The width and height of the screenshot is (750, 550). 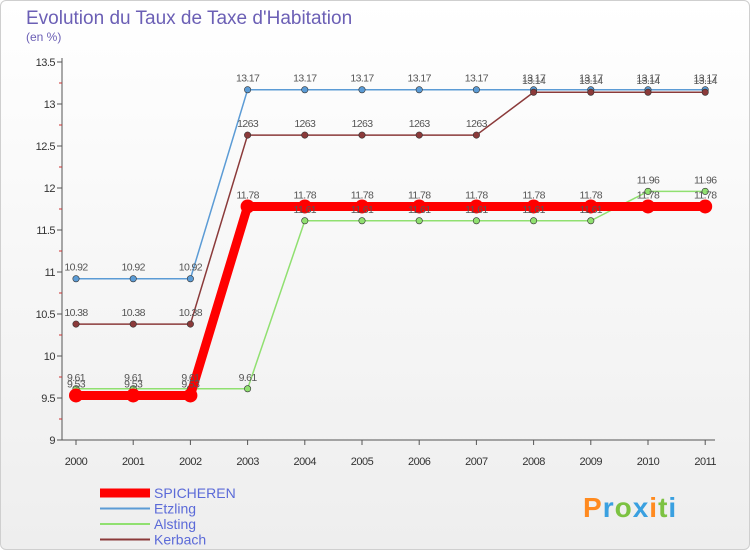 I want to click on y-tick-label: 11, so click(x=50, y=273).